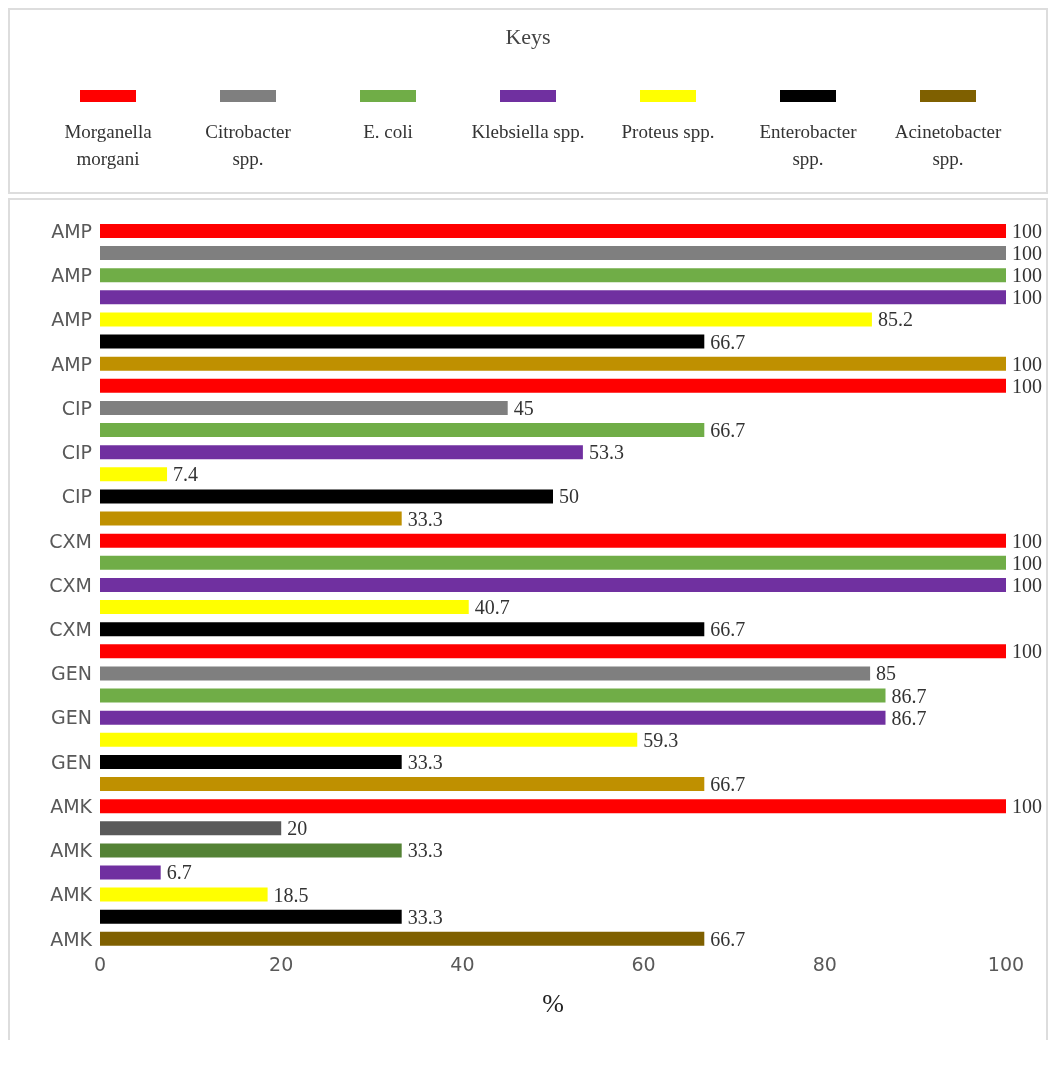 The height and width of the screenshot is (1076, 1057). Describe the element at coordinates (661, 739) in the screenshot. I see `data-label: 59.3` at that location.